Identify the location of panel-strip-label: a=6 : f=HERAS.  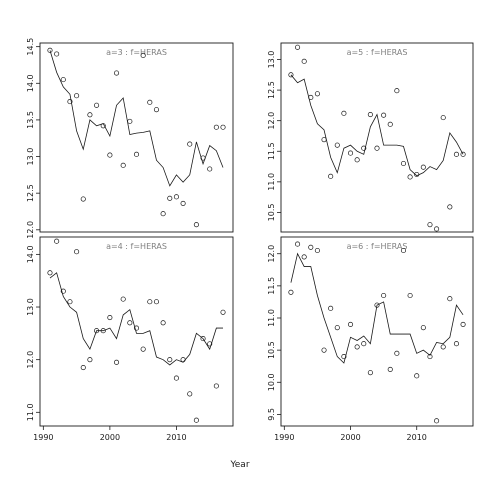
(377, 246).